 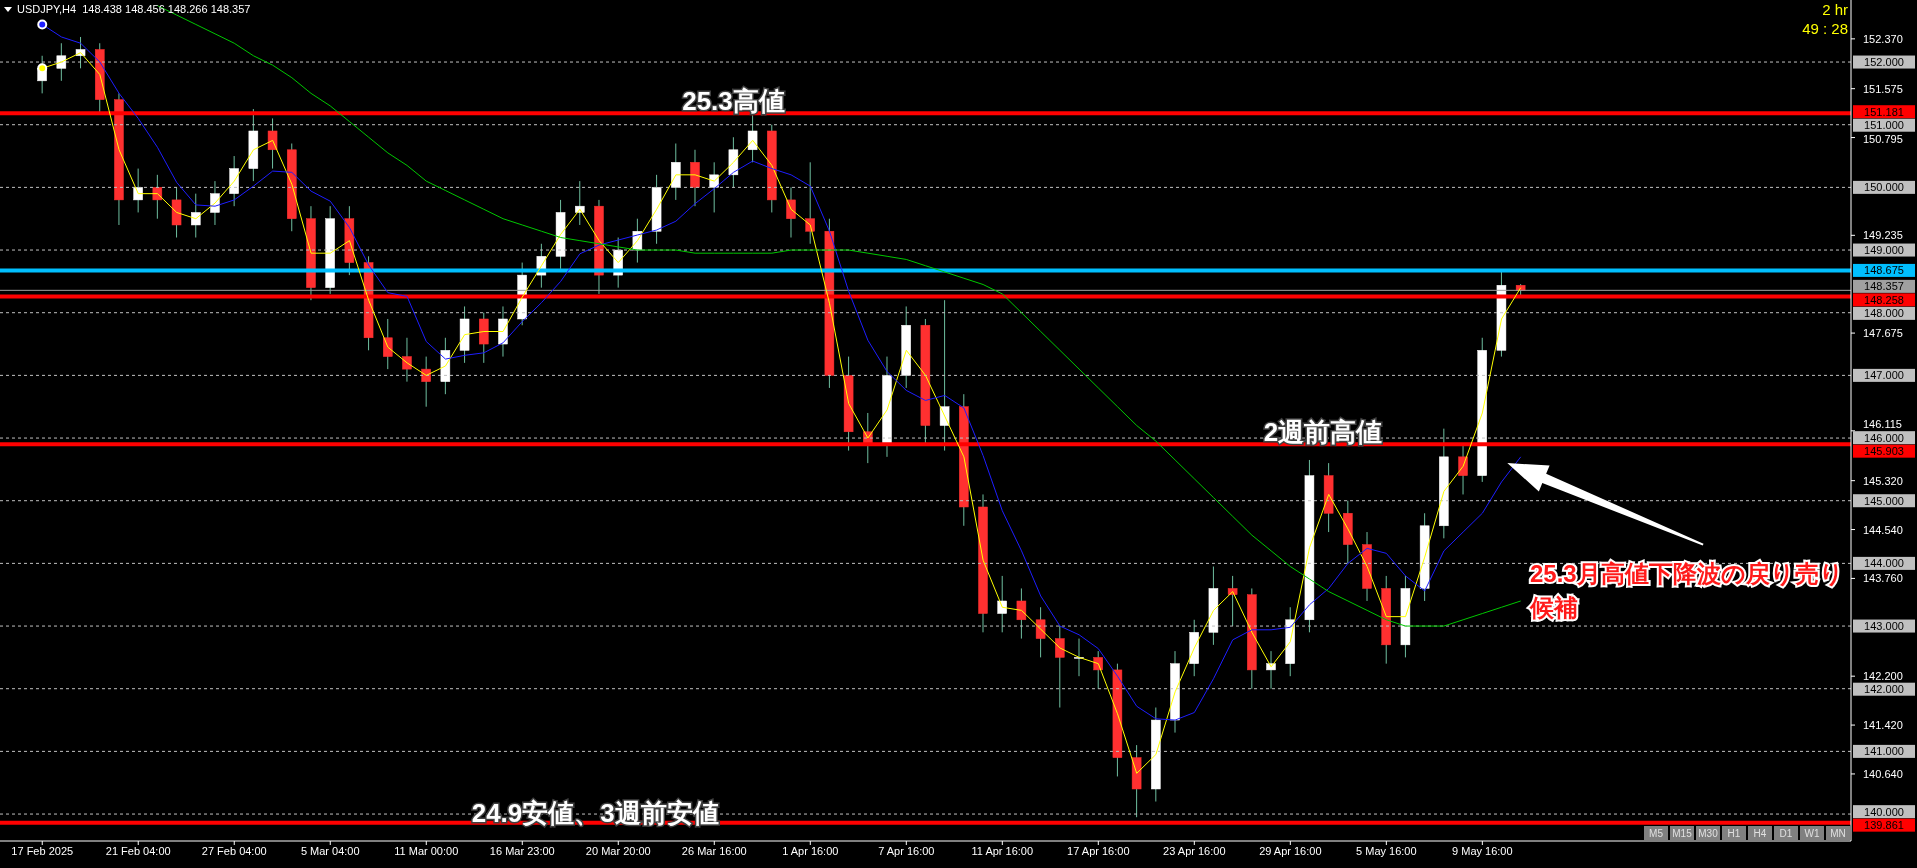 What do you see at coordinates (1883, 725) in the screenshot?
I see `y-tick-label: 141.420` at bounding box center [1883, 725].